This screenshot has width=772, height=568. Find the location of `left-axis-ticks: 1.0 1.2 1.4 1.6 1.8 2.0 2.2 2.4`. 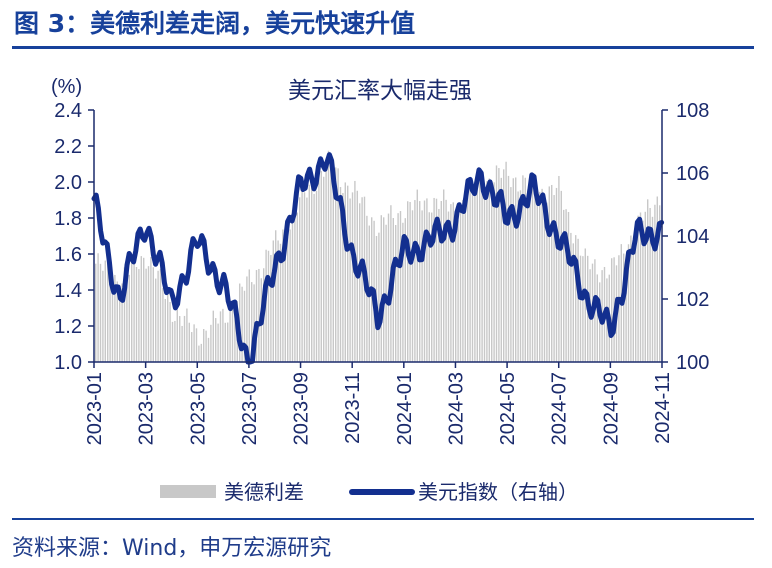

left-axis-ticks: 1.0 1.2 1.4 1.6 1.8 2.0 2.2 2.4 is located at coordinates (74, 237).